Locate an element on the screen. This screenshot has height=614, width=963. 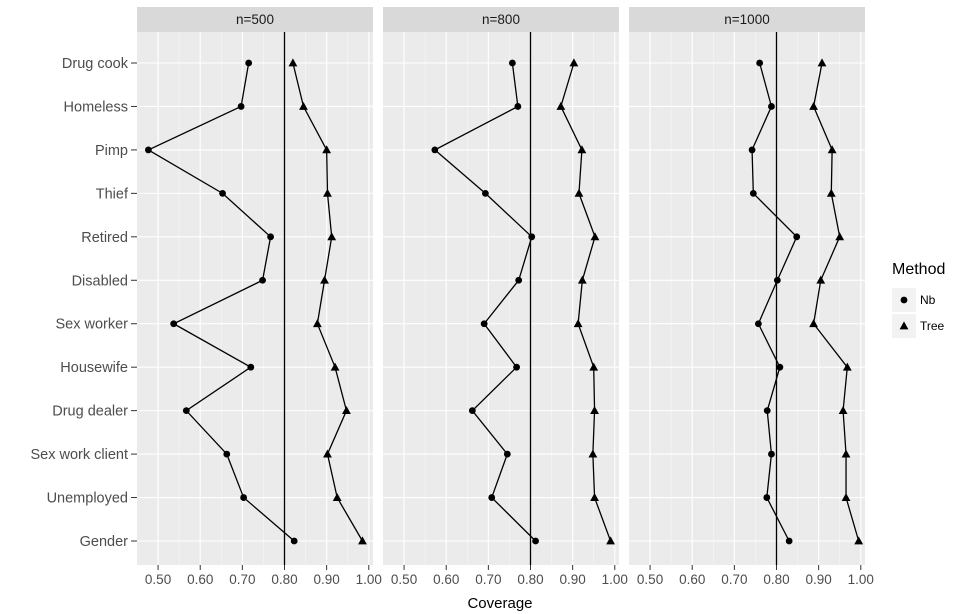
y-tick-label: Homeless is located at coordinates (96, 107).